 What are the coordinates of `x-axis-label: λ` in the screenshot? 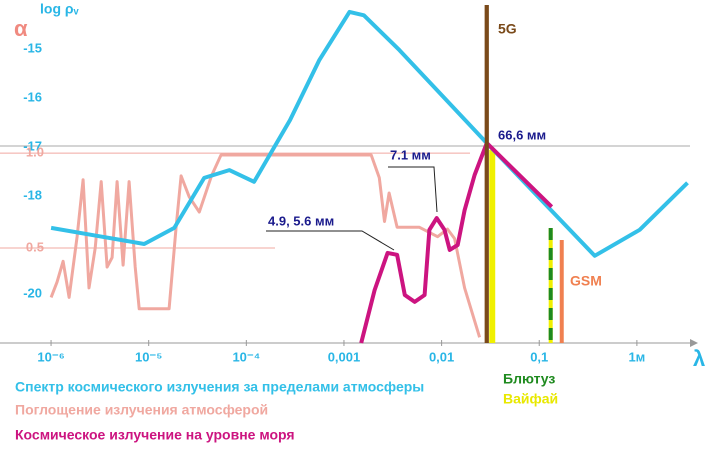 It's located at (699, 358).